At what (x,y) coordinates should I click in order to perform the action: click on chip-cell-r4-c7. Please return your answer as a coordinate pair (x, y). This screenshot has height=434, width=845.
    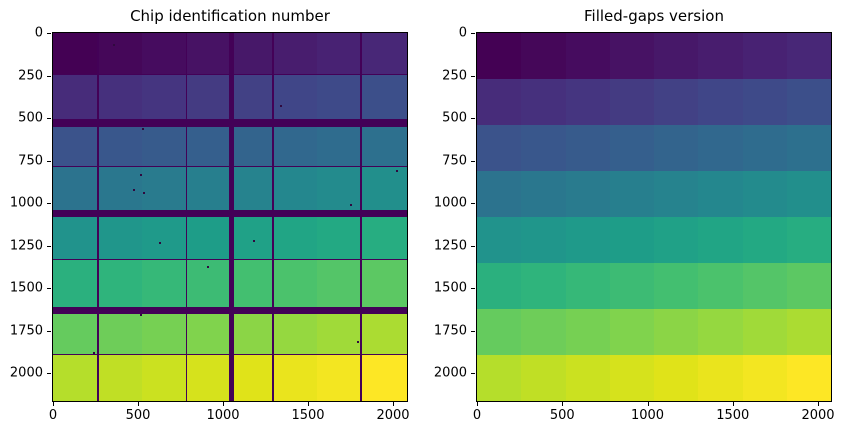
    Looking at the image, I should click on (808, 240).